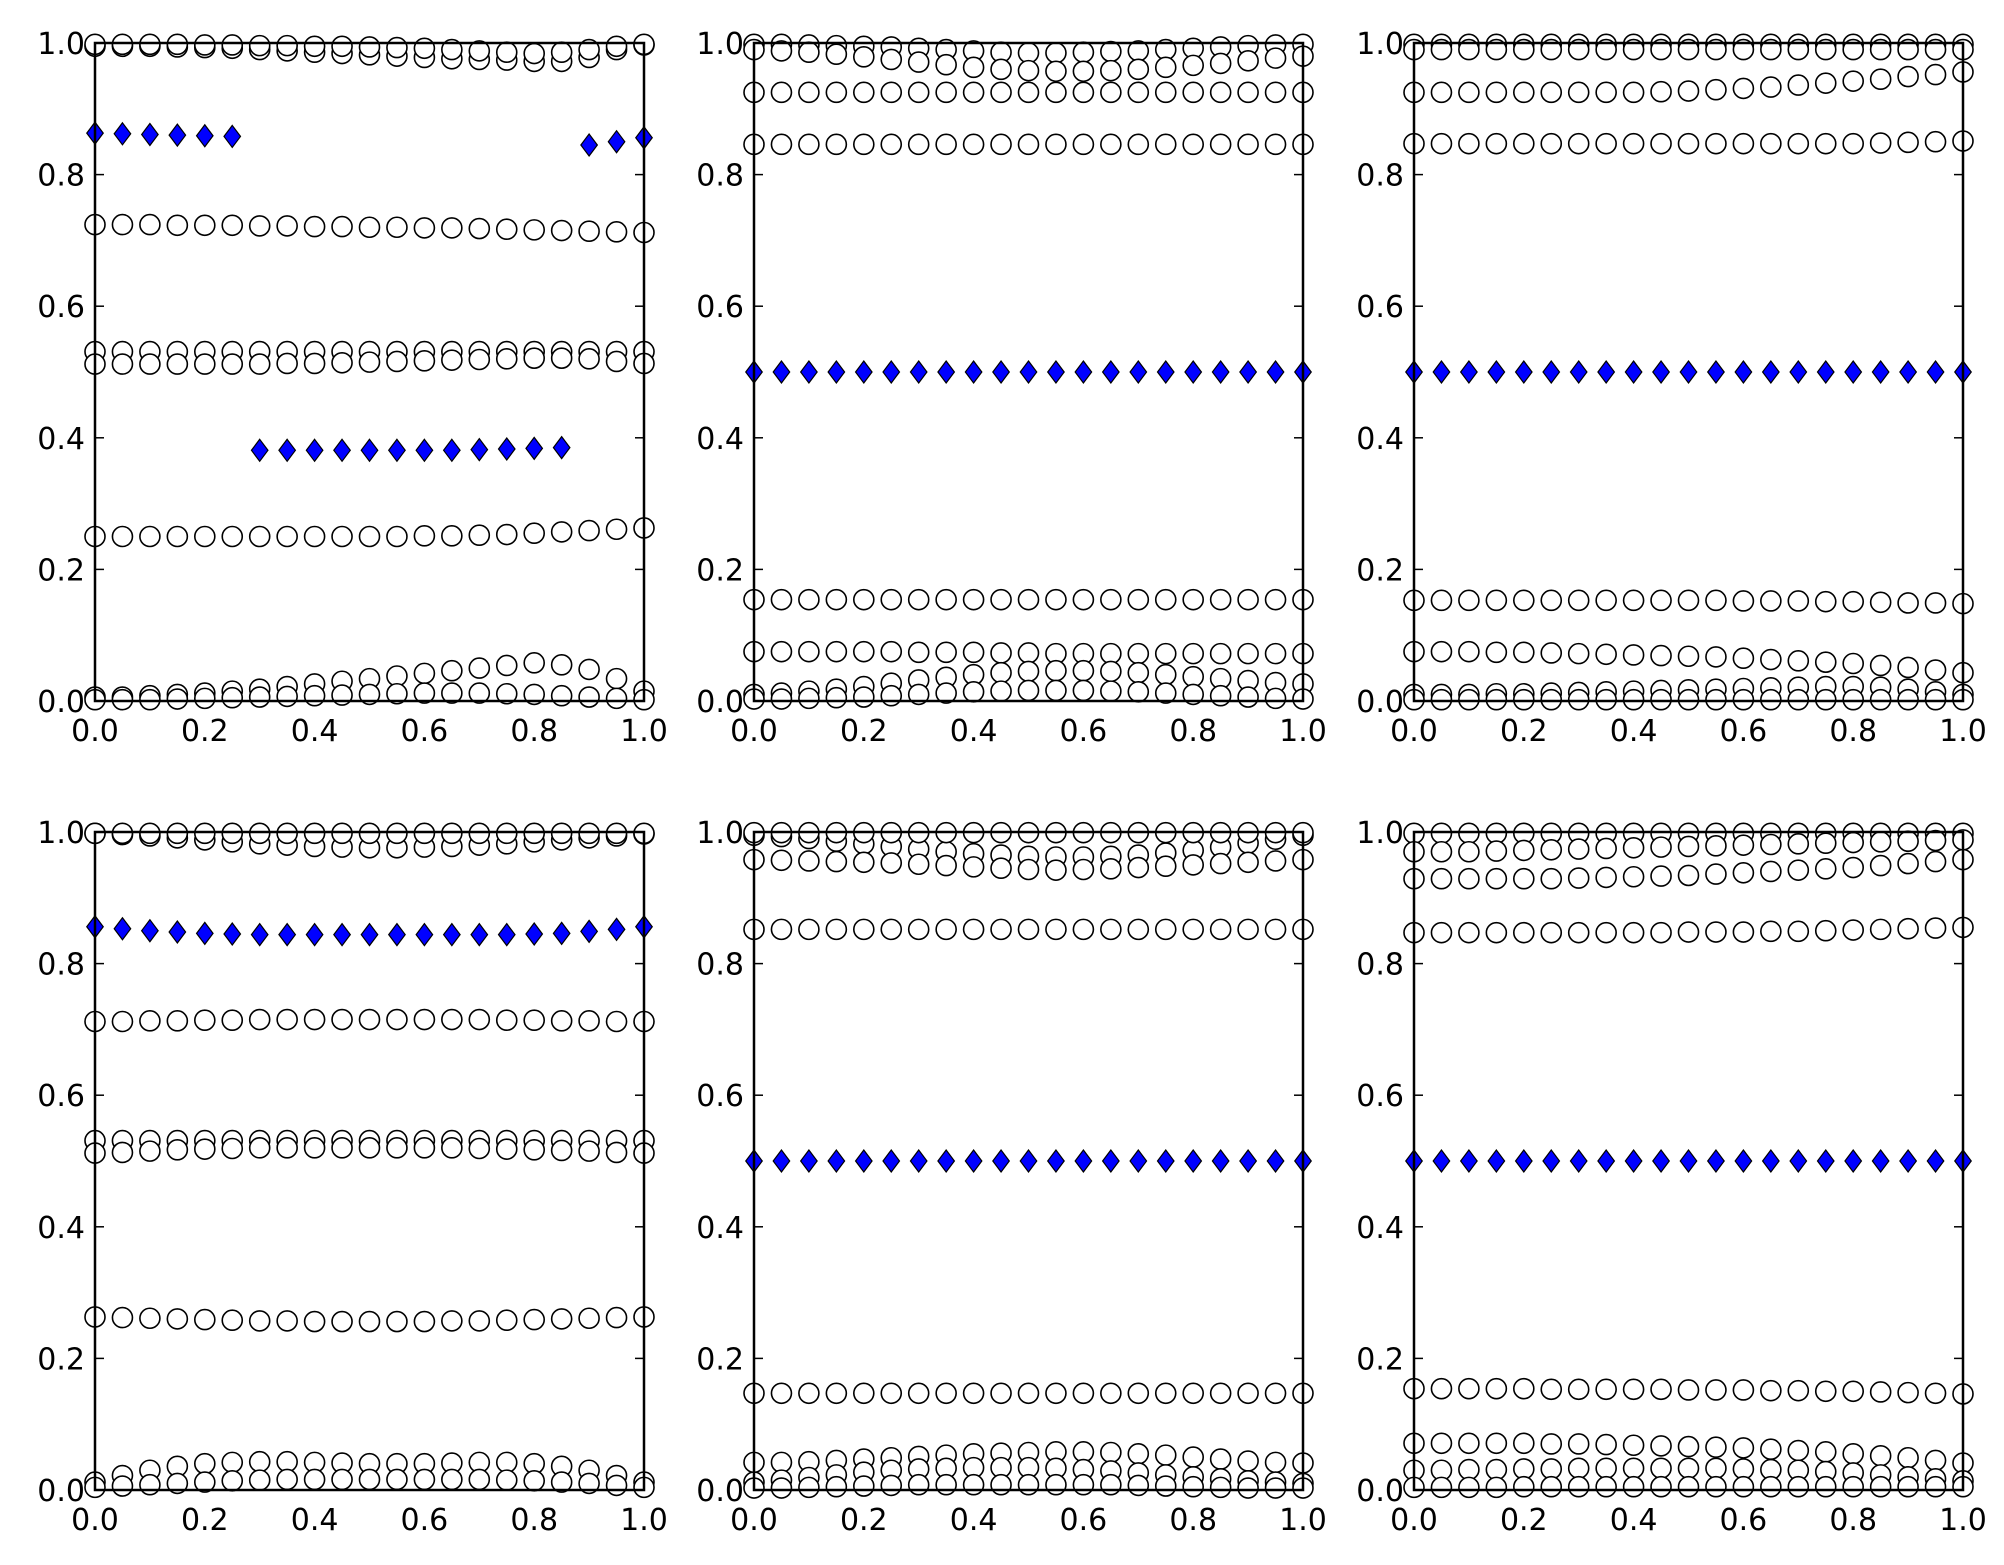  Describe the element at coordinates (864, 1520) in the screenshot. I see `x-tick-label: 0.2` at that location.